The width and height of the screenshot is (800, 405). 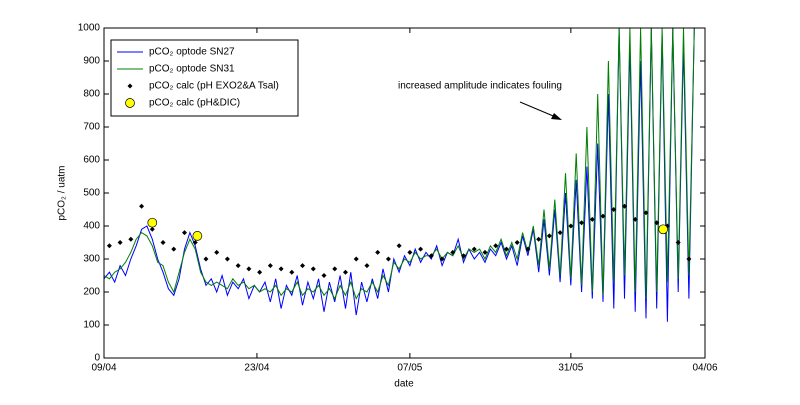 I want to click on legend-box, so click(x=204, y=78).